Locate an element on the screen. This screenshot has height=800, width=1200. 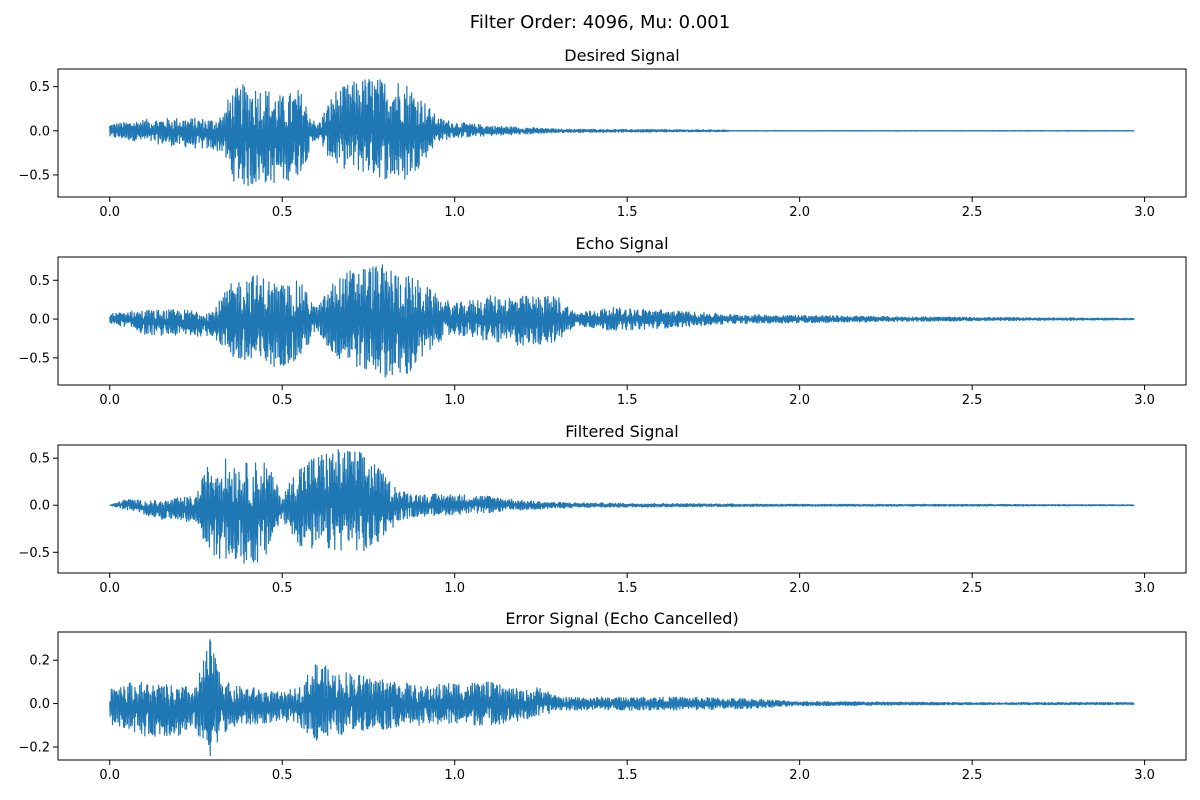
figure-title: Filter Order: 4096, Mu: 0.001 is located at coordinates (600, 22).